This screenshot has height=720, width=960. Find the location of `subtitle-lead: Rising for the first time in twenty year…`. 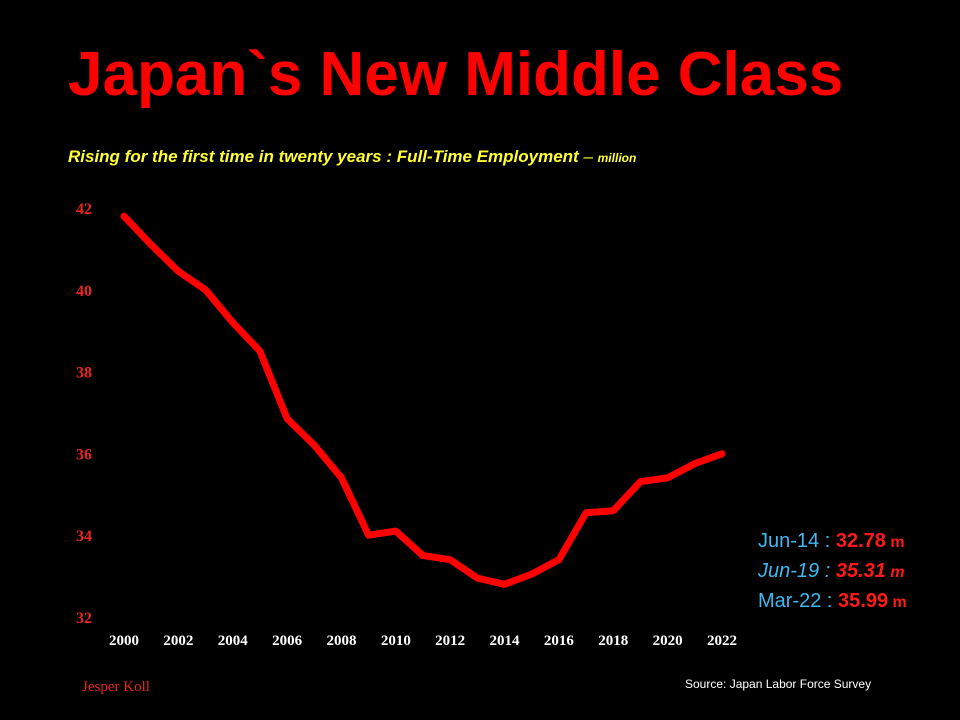

subtitle-lead: Rising for the first time in twenty year… is located at coordinates (232, 156).